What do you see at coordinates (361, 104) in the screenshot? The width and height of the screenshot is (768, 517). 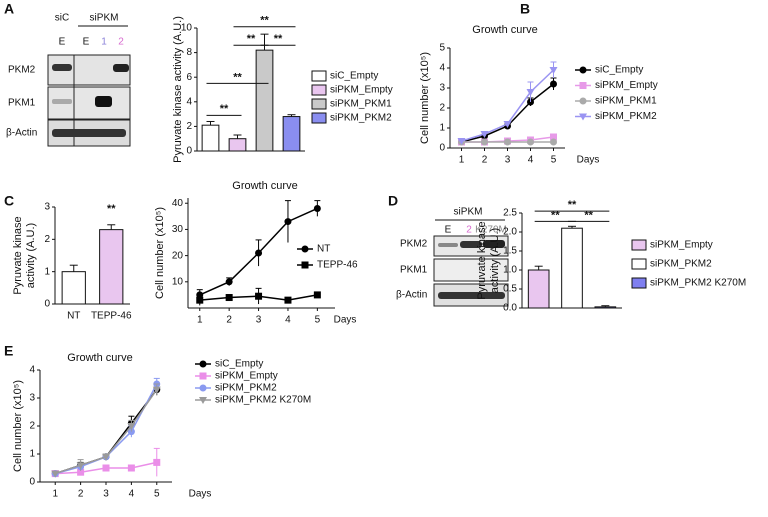 I see `legend-label: siPKM_PKM1` at bounding box center [361, 104].